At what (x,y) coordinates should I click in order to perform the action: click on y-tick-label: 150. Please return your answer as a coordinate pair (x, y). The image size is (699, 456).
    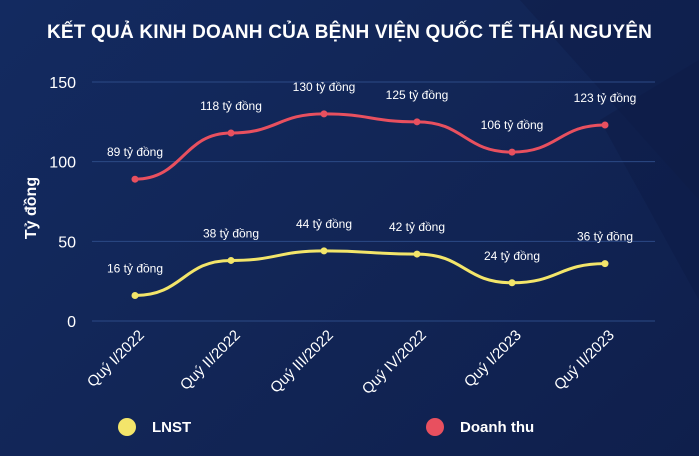
    Looking at the image, I should click on (62, 83).